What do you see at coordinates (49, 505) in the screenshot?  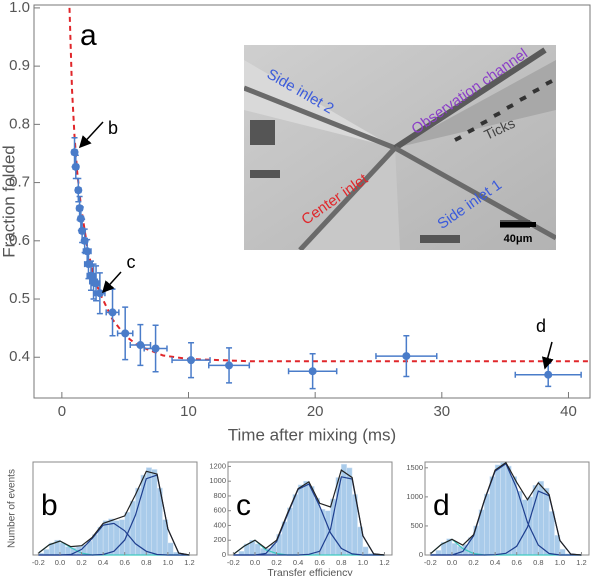 I see `panel-label: b` at bounding box center [49, 505].